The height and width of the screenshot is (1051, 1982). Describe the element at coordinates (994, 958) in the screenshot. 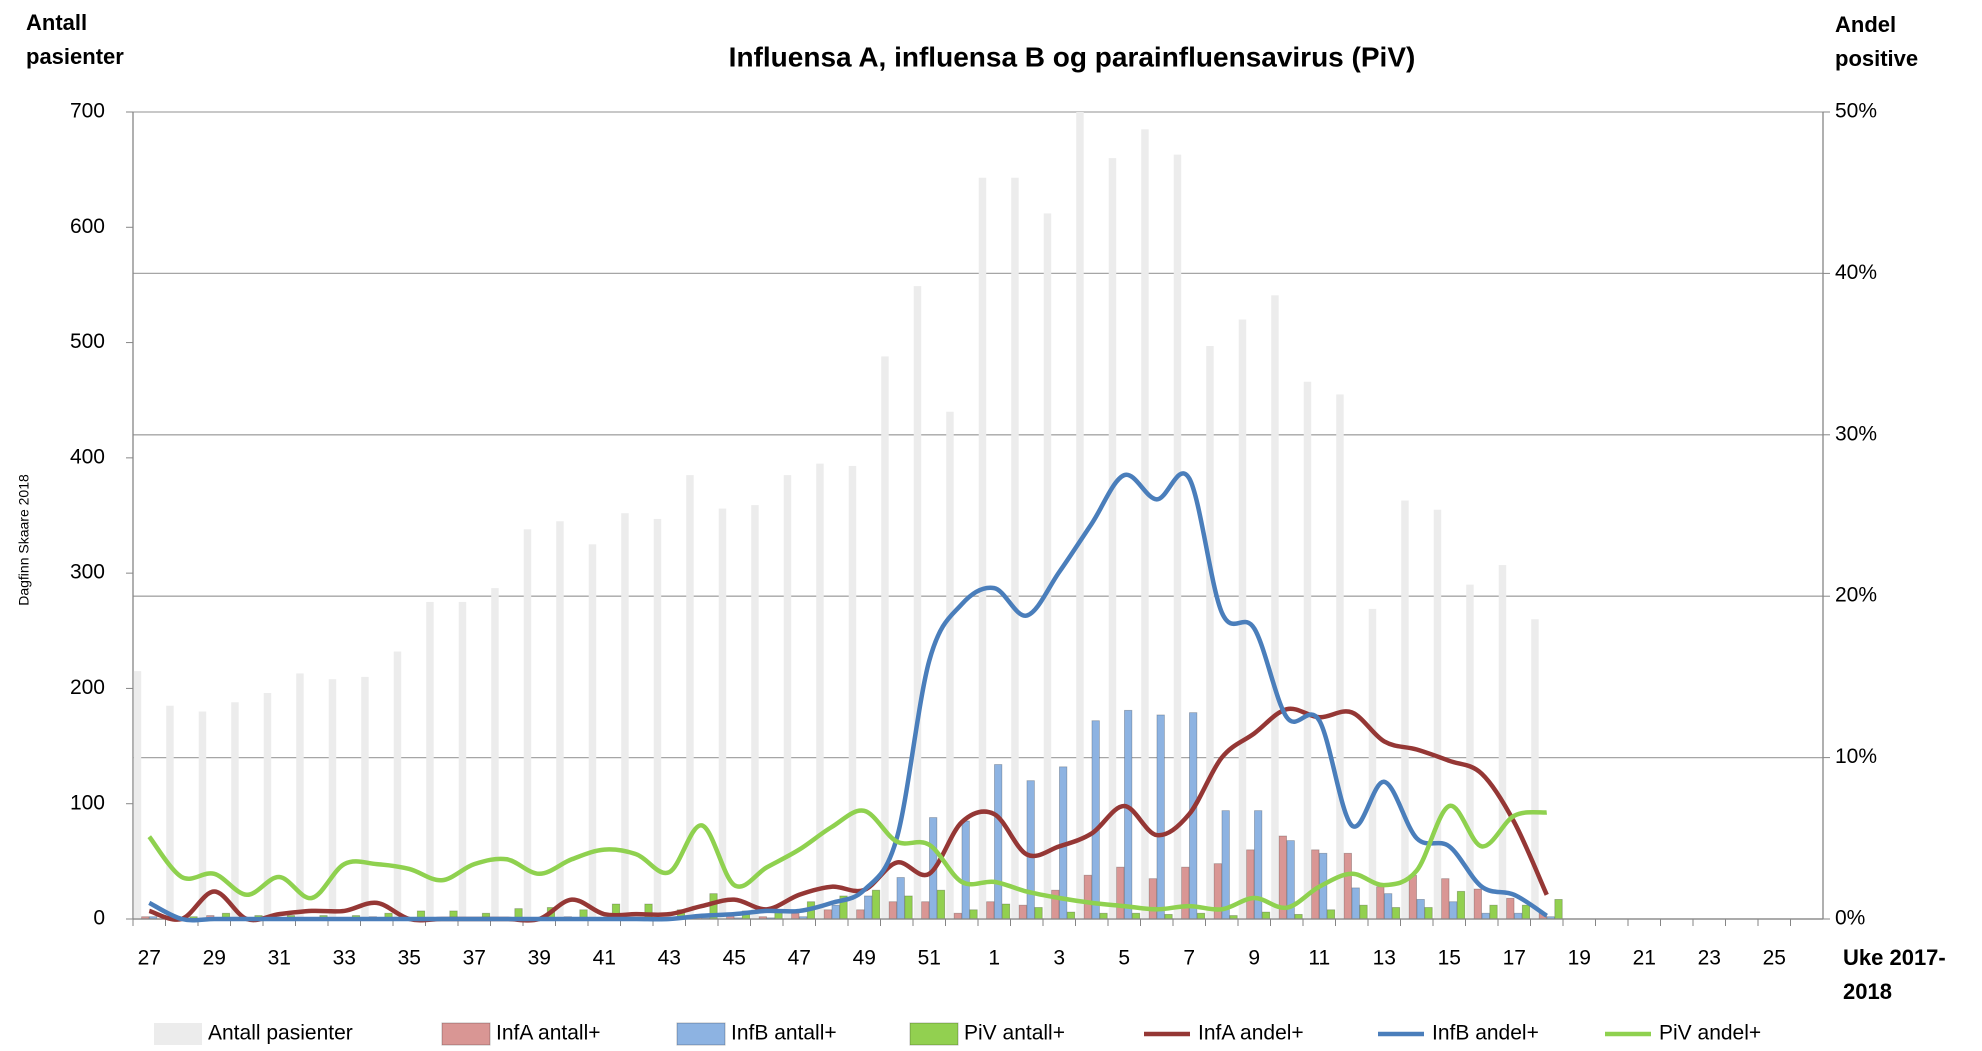

I see `x-tick-label: 1` at that location.